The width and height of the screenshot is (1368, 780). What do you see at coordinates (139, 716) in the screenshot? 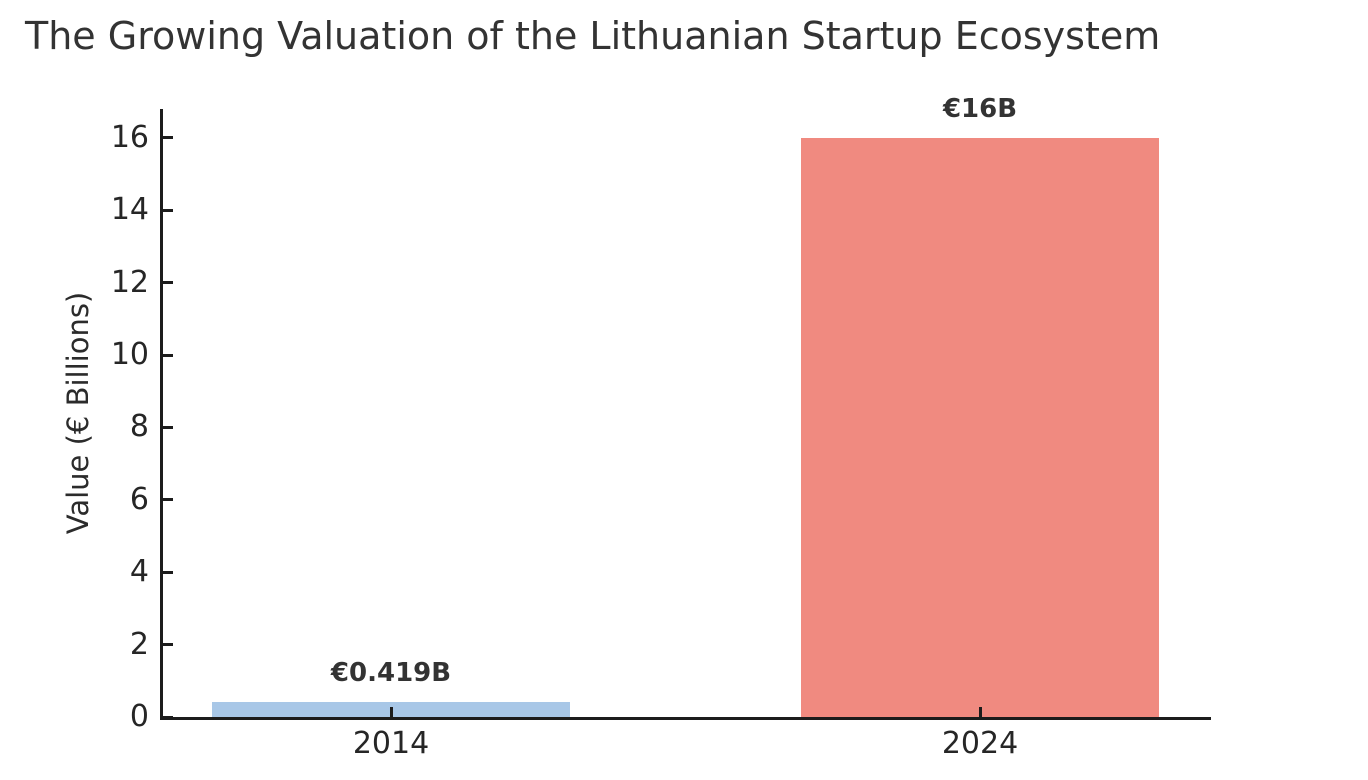
I see `y-tick-label: 0` at bounding box center [139, 716].